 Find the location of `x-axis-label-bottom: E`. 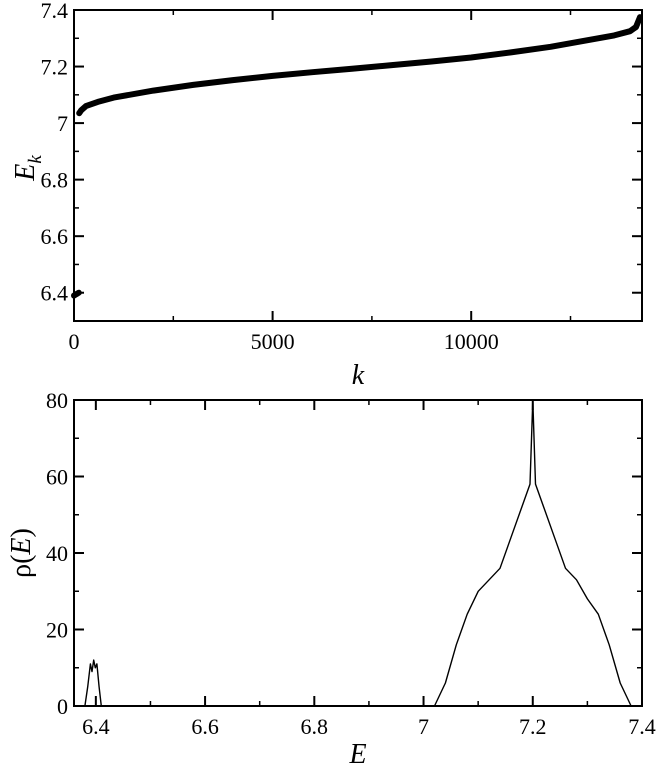

x-axis-label-bottom: E is located at coordinates (357, 754).